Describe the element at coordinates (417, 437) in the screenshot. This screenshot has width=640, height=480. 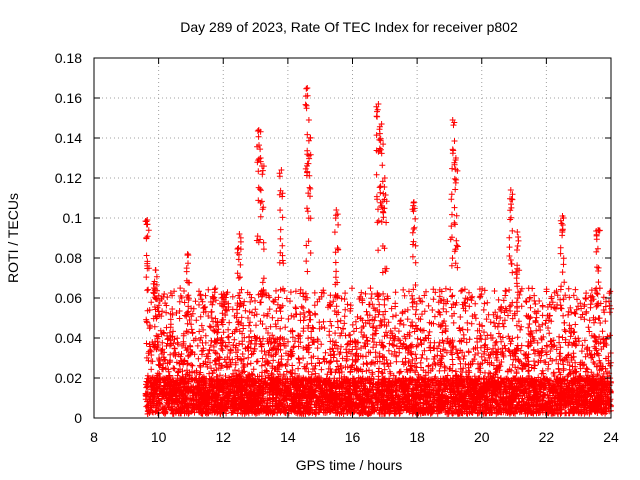
I see `x-tick-label: 18` at that location.